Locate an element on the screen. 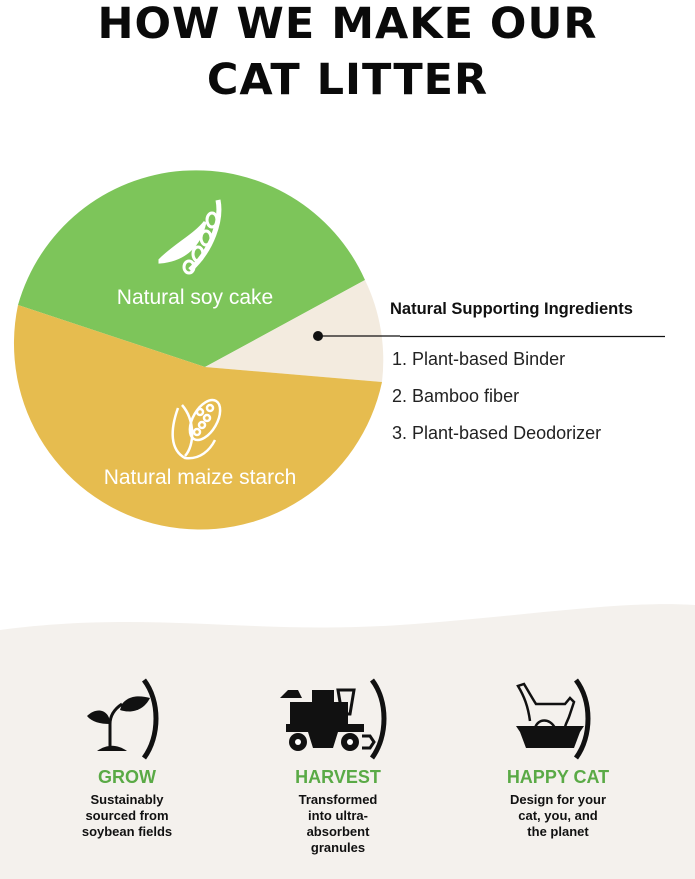 The width and height of the screenshot is (695, 879). step-desc-line: Sustainably is located at coordinates (127, 799).